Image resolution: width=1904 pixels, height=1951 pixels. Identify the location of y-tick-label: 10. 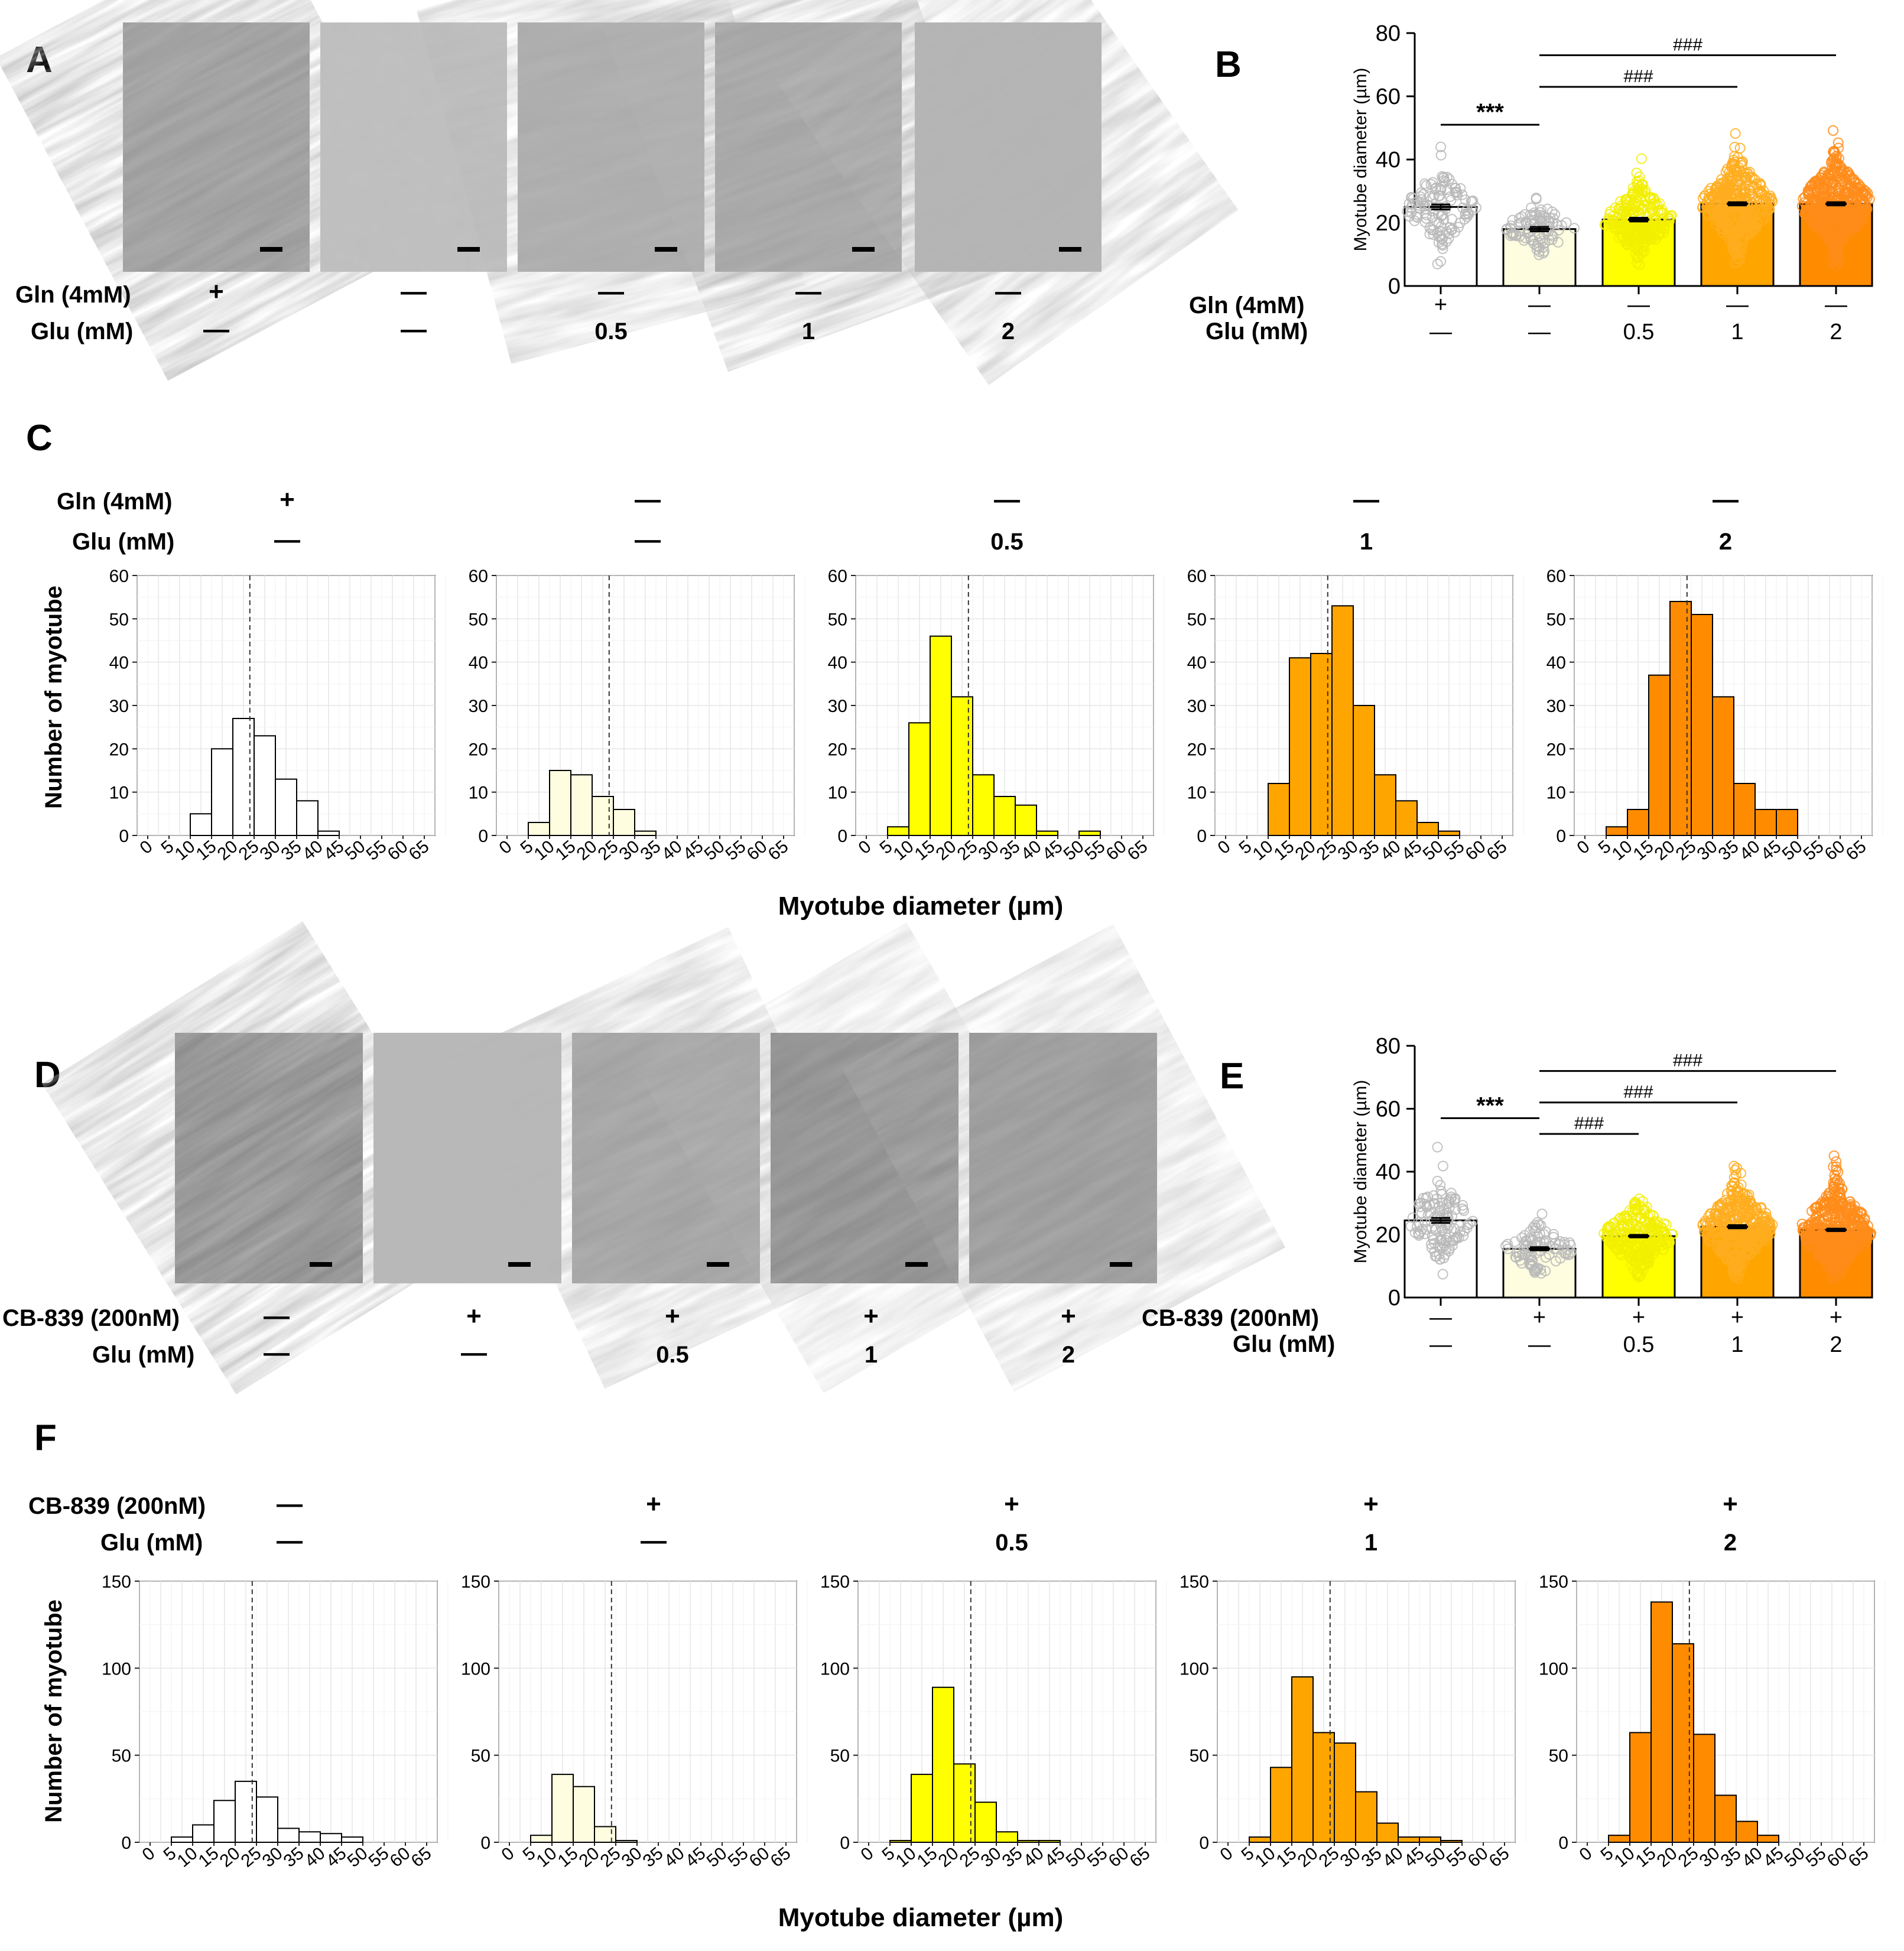
(479, 793).